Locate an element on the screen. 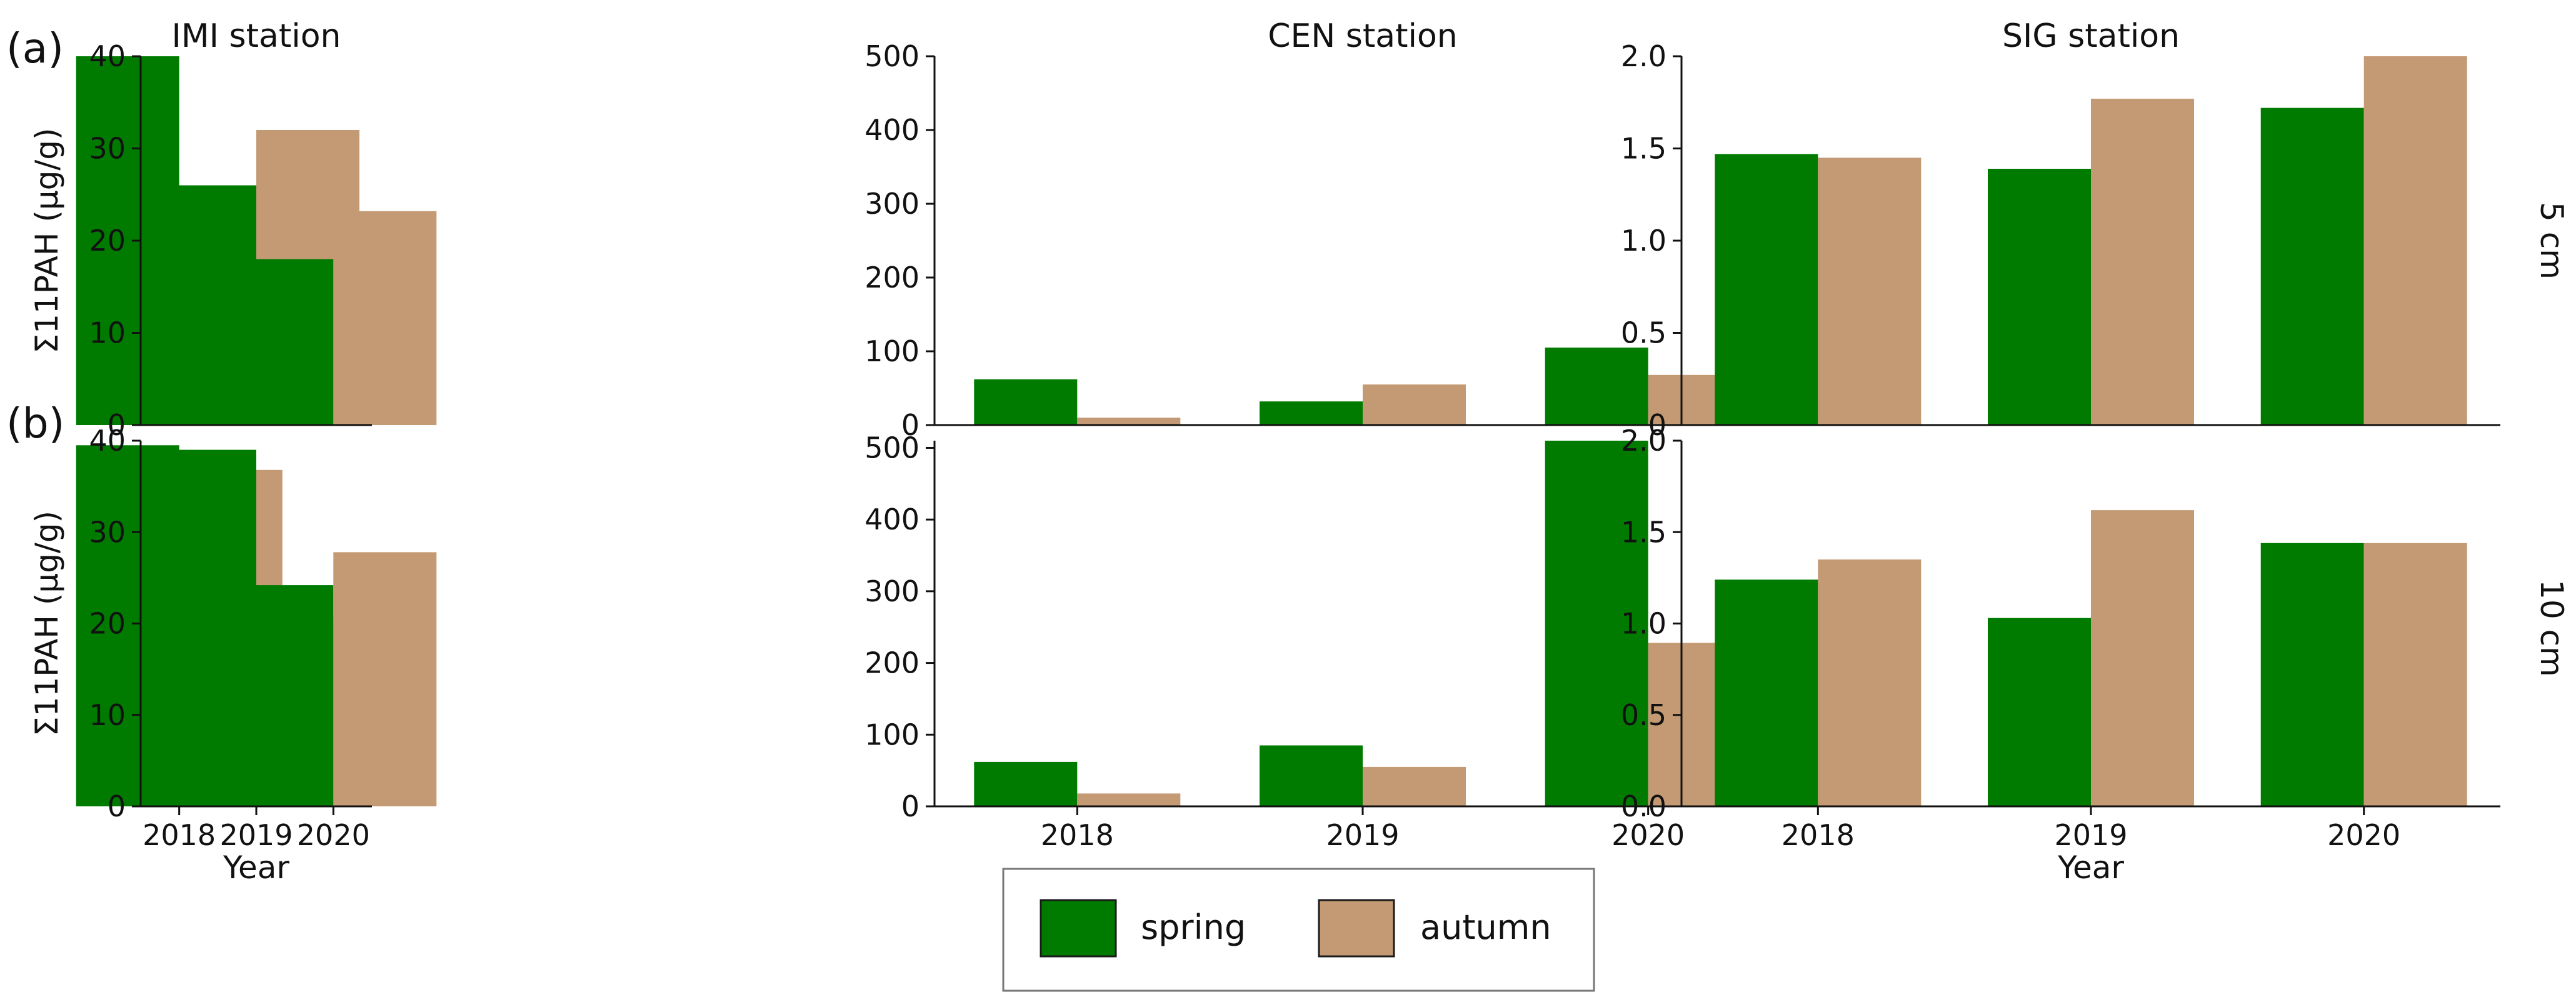 The image size is (2576, 1007). chart-3-ytick-label-3: 30 is located at coordinates (107, 532).